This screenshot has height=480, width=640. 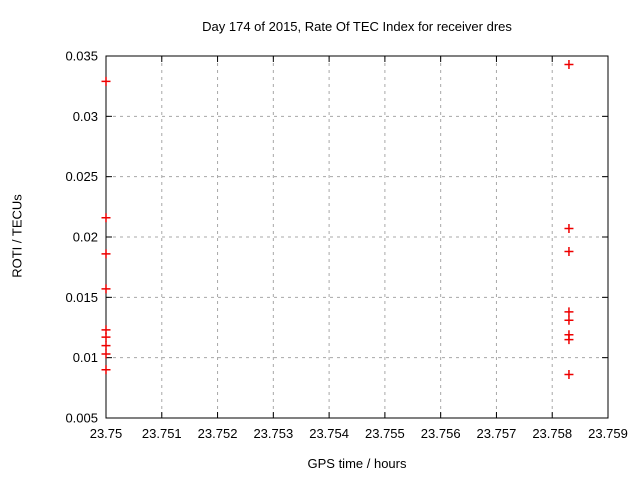 What do you see at coordinates (85, 116) in the screenshot?
I see `y-tick-label: 0.03` at bounding box center [85, 116].